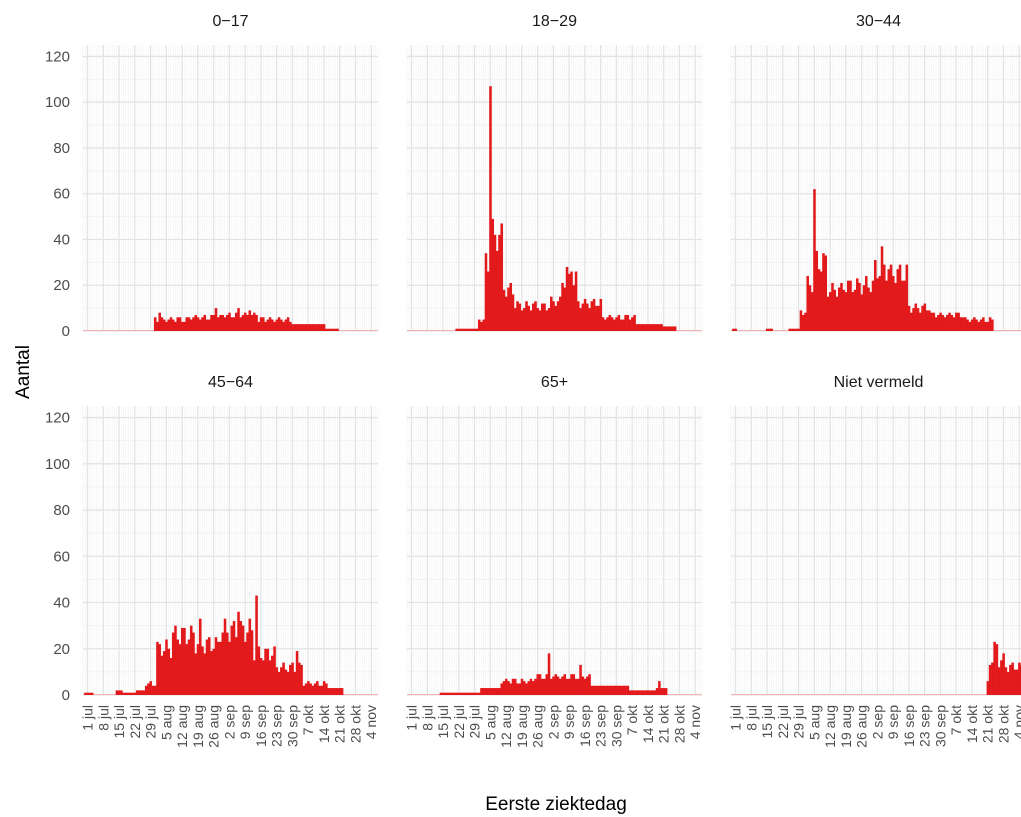 The height and width of the screenshot is (817, 1021). What do you see at coordinates (103, 718) in the screenshot?
I see `x-tick-label: 8 jul` at bounding box center [103, 718].